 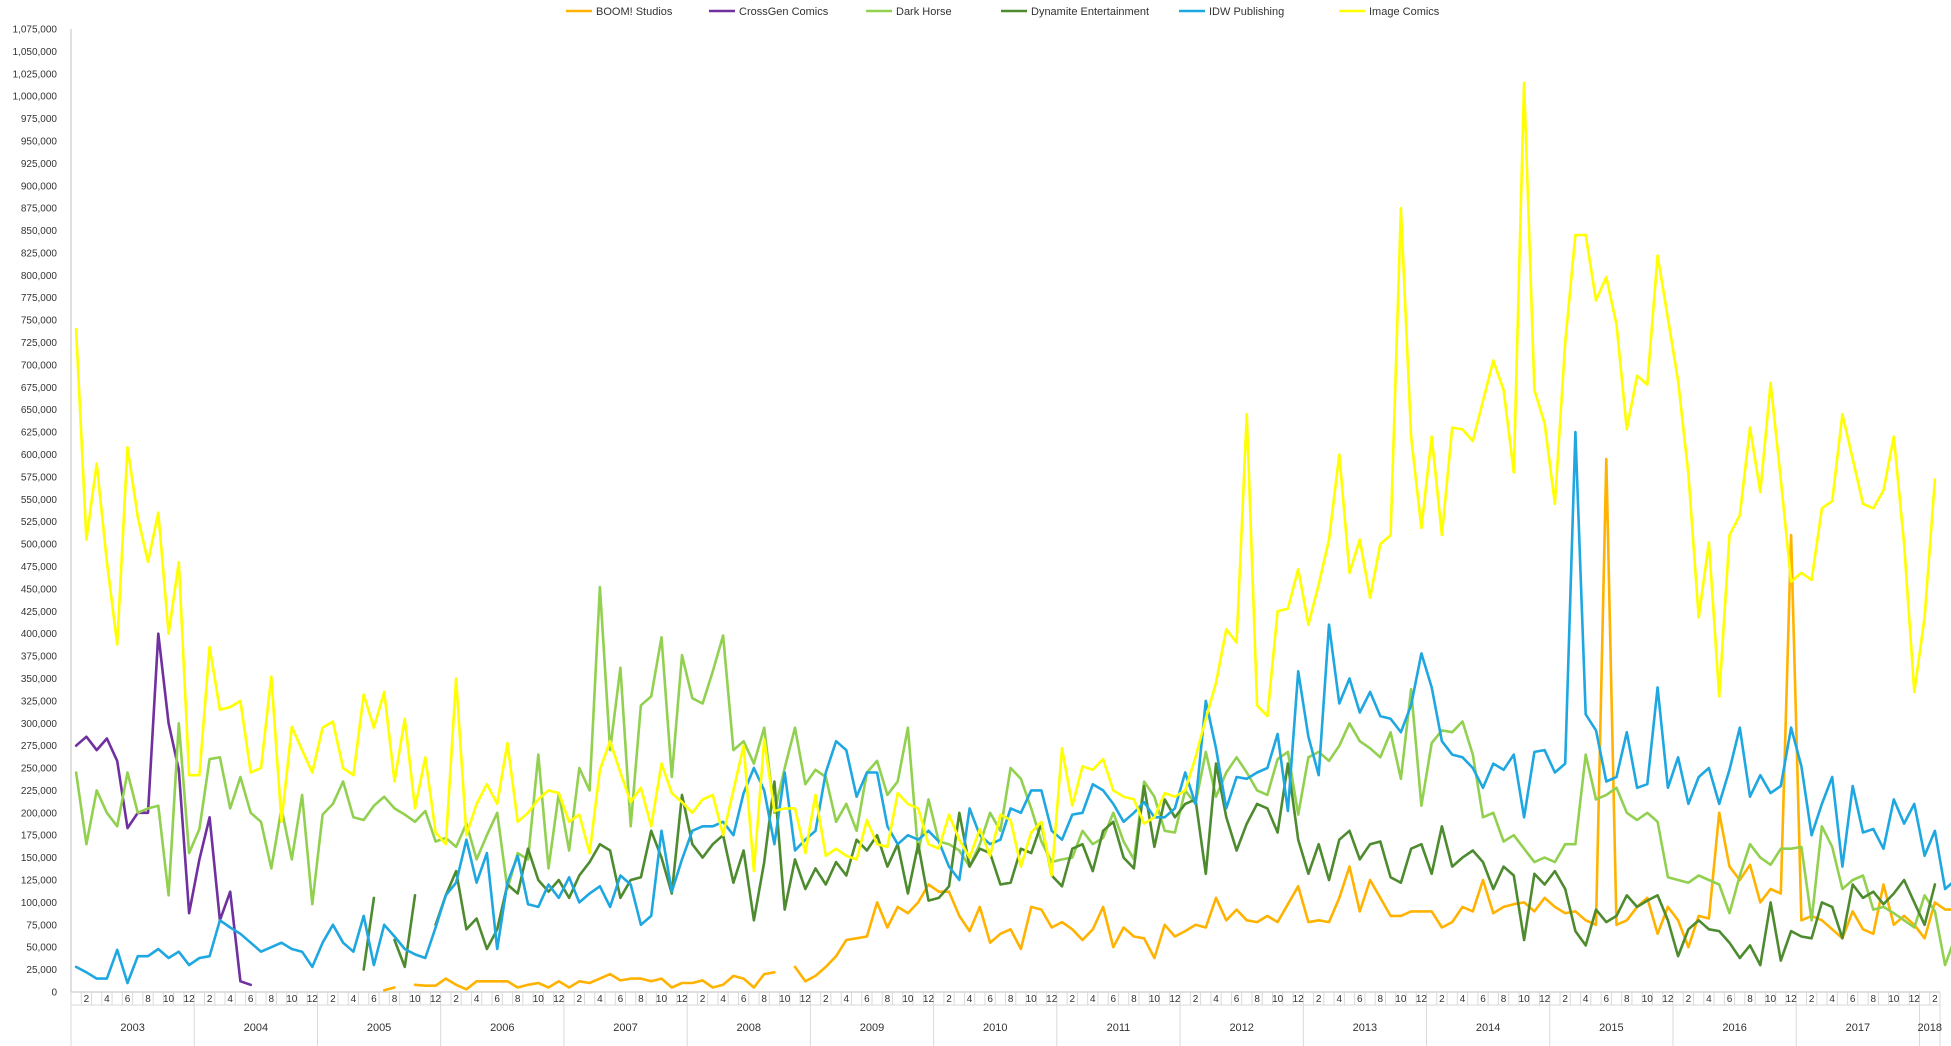 I want to click on legend-label: CrossGen Comics, so click(x=784, y=12).